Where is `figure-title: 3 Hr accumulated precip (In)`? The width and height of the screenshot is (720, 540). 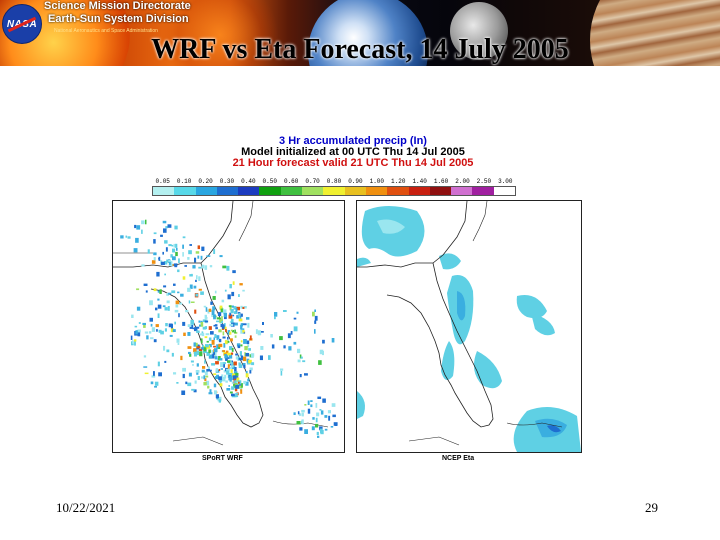 figure-title: 3 Hr accumulated precip (In) is located at coordinates (353, 141).